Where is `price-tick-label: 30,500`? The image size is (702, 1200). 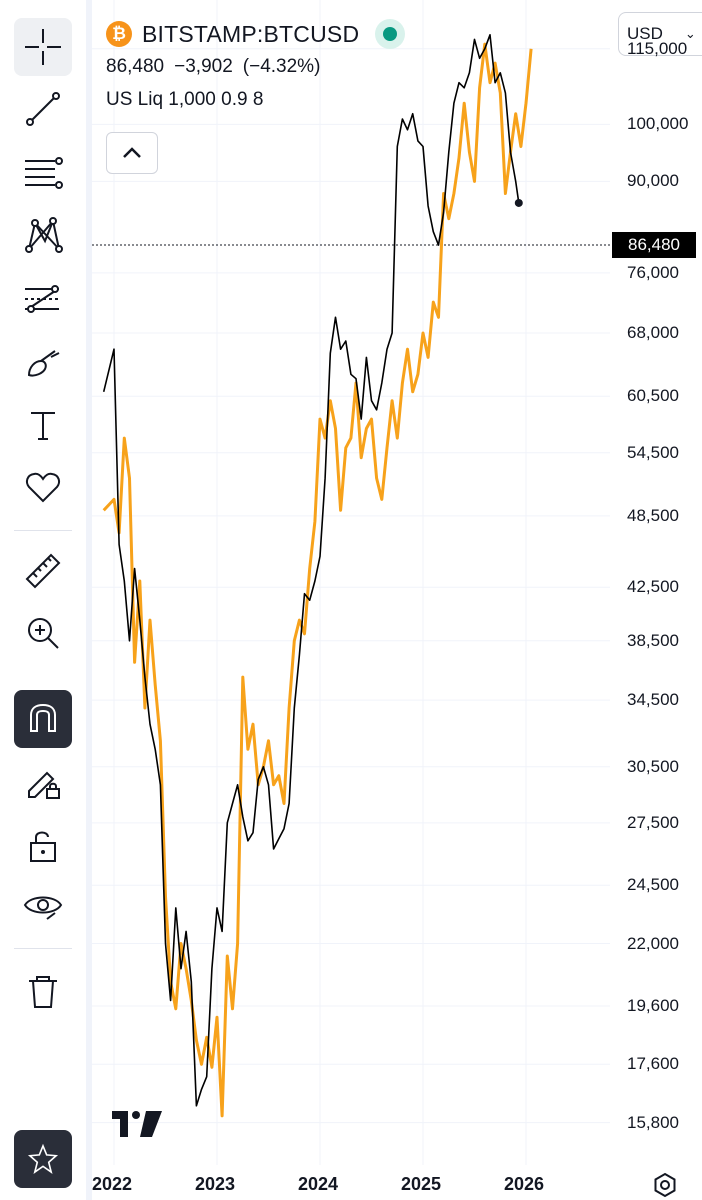
price-tick-label: 30,500 is located at coordinates (653, 766).